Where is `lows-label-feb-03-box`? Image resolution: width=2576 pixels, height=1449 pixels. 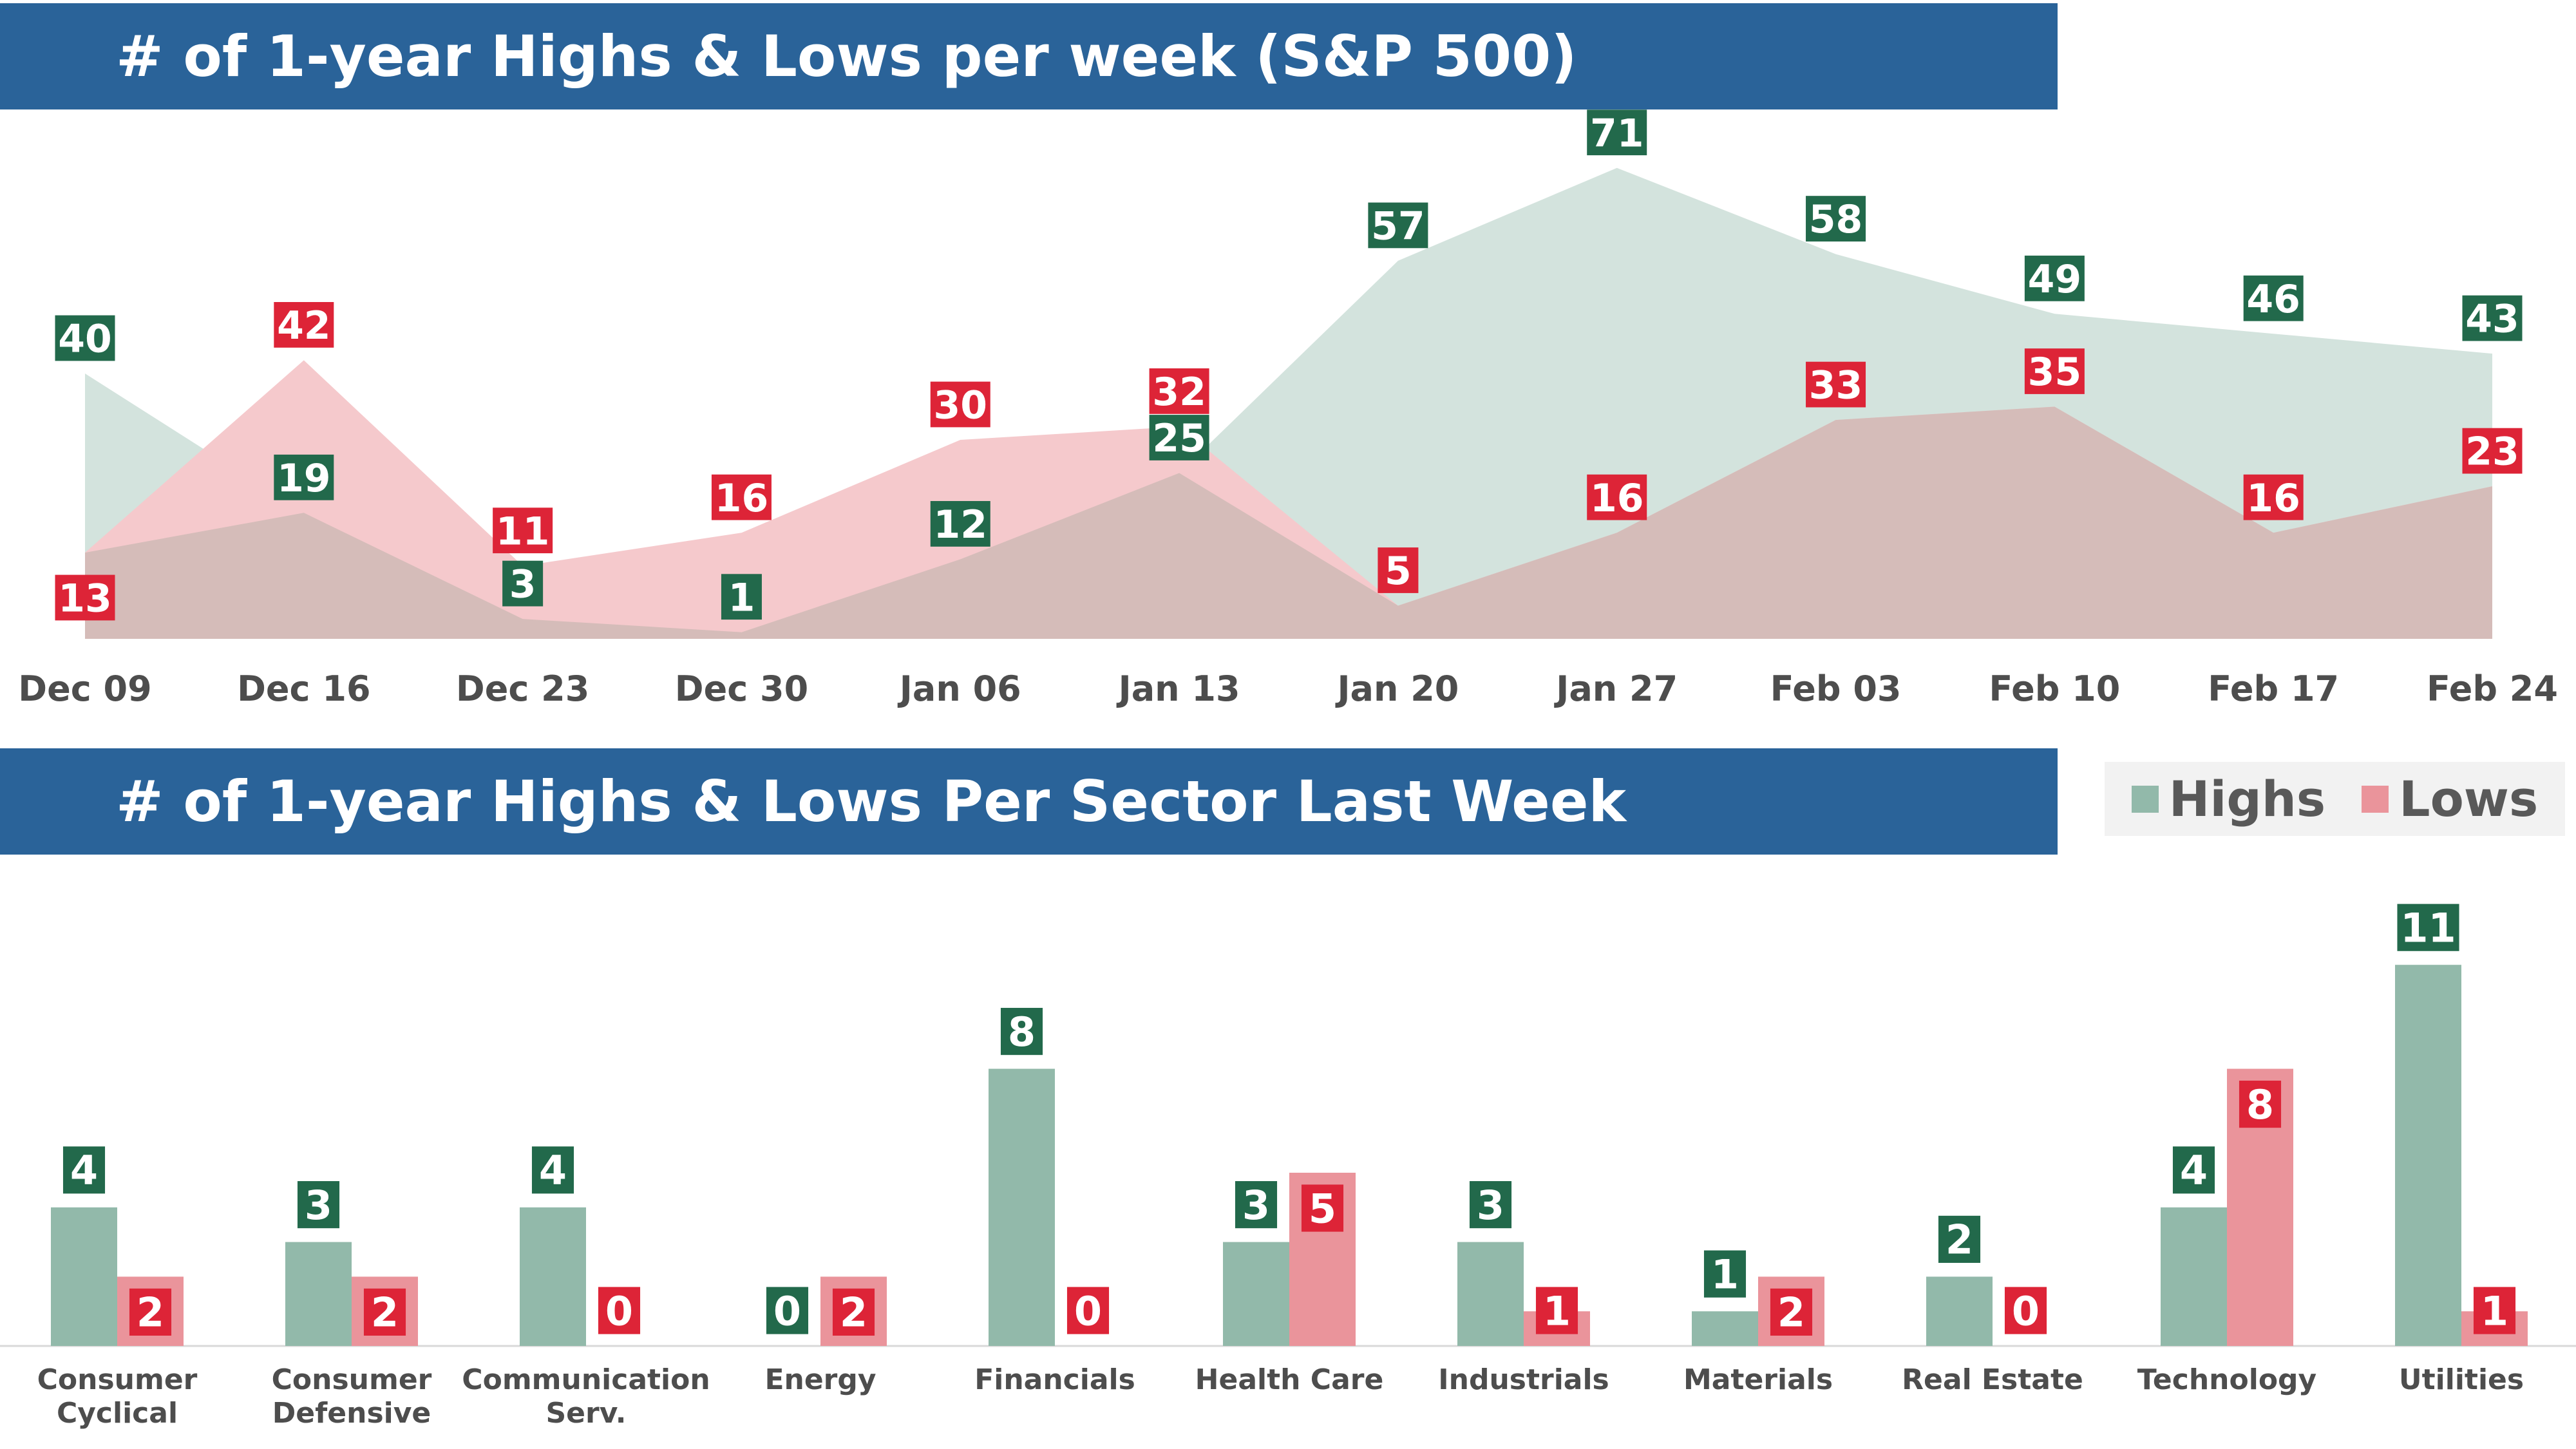
lows-label-feb-03-box is located at coordinates (1836, 384).